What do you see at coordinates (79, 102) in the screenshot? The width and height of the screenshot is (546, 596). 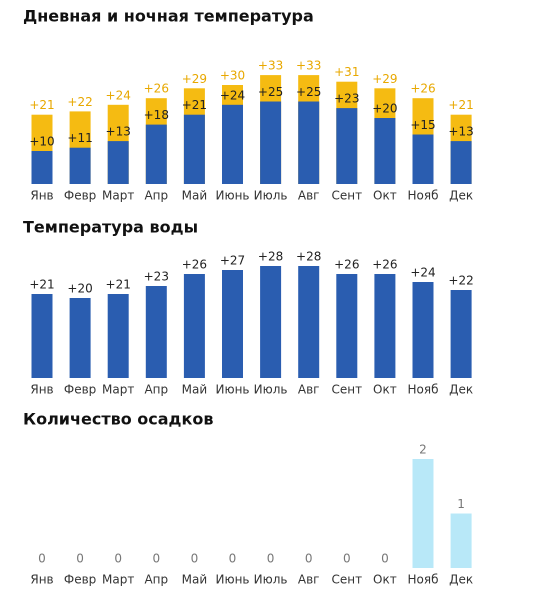 I see `value-label: +22` at bounding box center [79, 102].